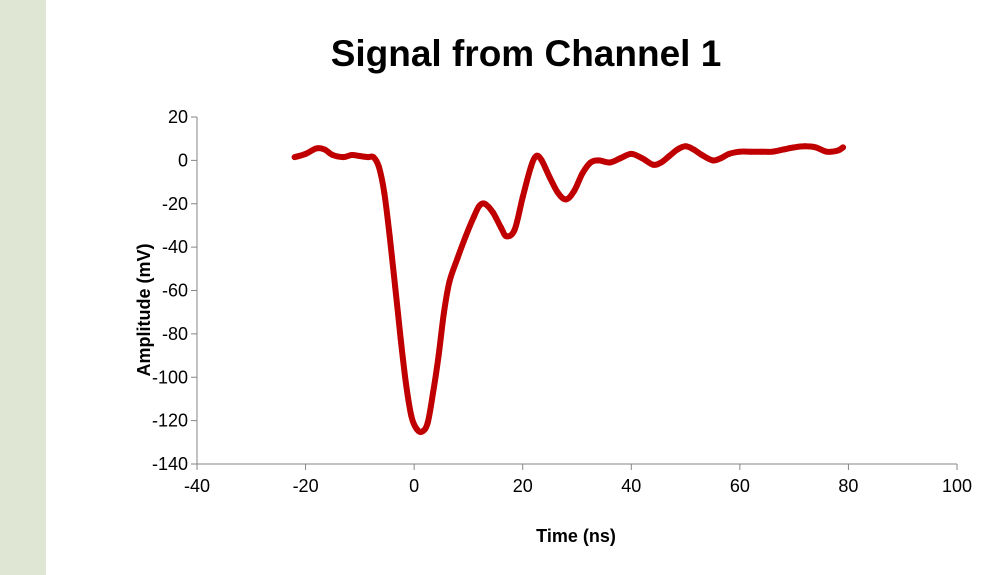 The height and width of the screenshot is (575, 1008). What do you see at coordinates (523, 486) in the screenshot?
I see `x-tick-label: 20` at bounding box center [523, 486].